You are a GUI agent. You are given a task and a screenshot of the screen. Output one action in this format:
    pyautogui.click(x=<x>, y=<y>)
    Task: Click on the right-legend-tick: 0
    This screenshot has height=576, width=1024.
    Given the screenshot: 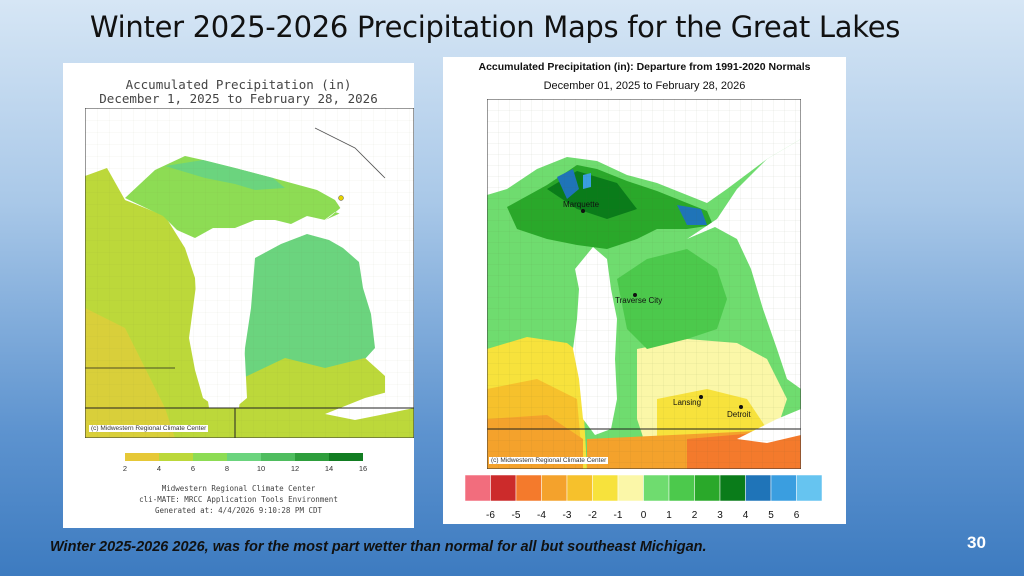 What is the action you would take?
    pyautogui.click(x=644, y=515)
    